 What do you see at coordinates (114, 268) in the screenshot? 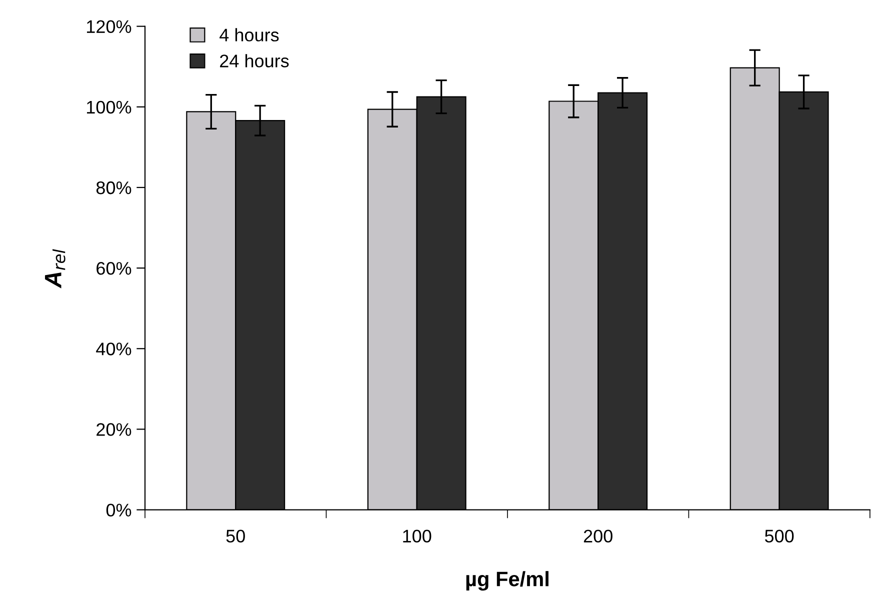
I see `y-tick-label: 60%` at bounding box center [114, 268].